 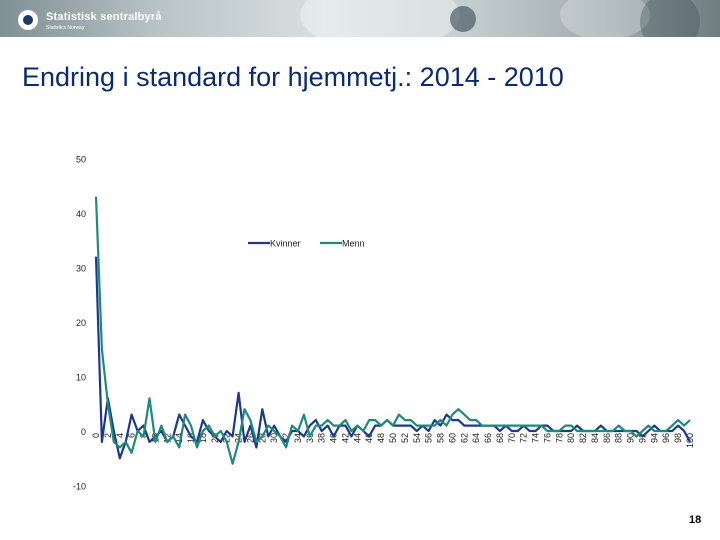 What do you see at coordinates (345, 438) in the screenshot?
I see `x-tick-label: 42` at bounding box center [345, 438].